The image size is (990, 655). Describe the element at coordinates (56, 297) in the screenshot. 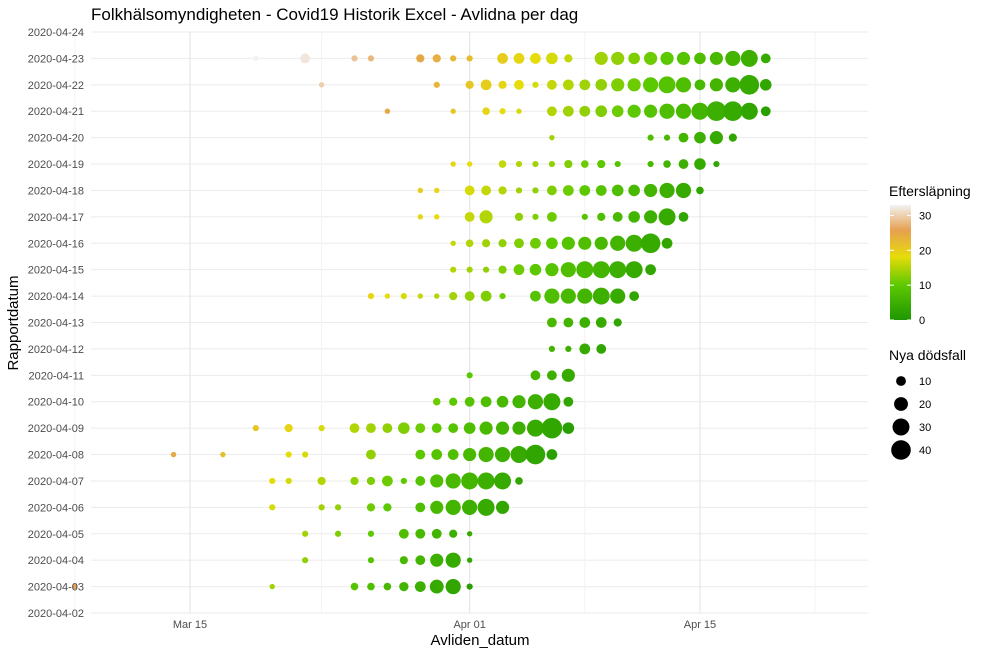

I see `y-tick-label: 2020-04-14` at that location.